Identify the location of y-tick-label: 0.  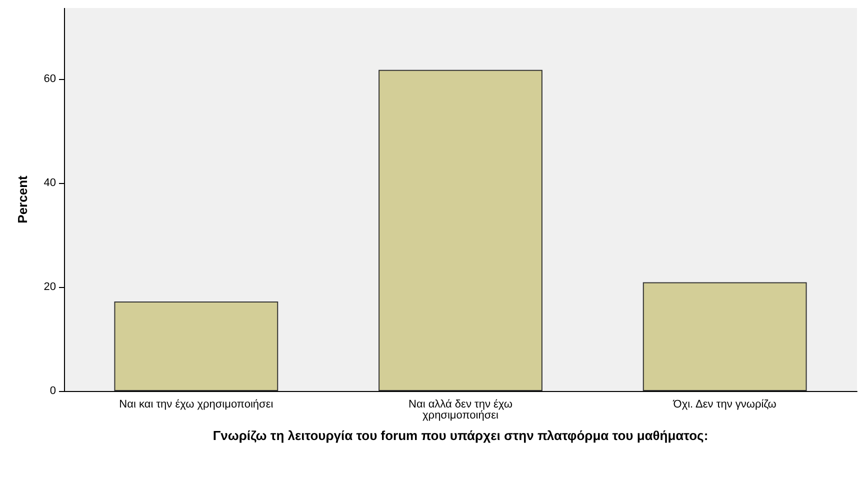
(53, 391).